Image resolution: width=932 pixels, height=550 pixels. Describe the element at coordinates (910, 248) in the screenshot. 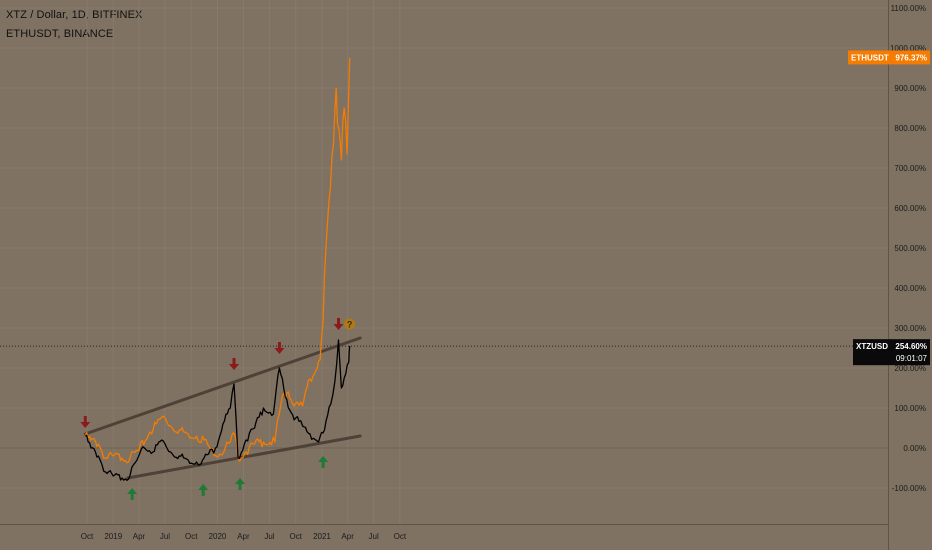

I see `price-axis-label: 500.00%` at that location.